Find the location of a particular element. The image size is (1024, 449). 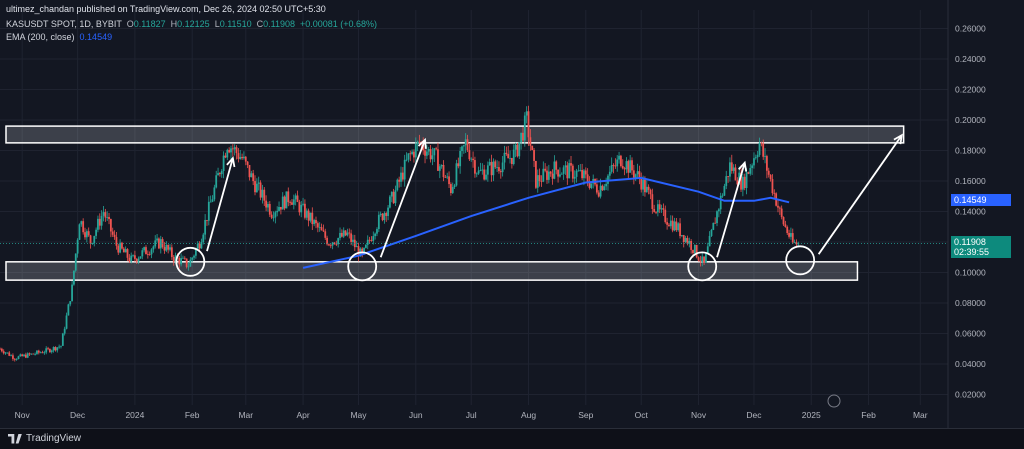

low-label: L is located at coordinates (217, 24).